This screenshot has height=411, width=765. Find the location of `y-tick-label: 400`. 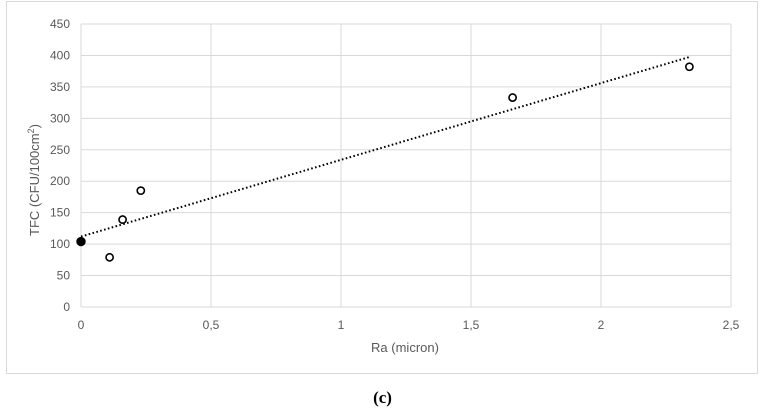

y-tick-label: 400 is located at coordinates (60, 55).